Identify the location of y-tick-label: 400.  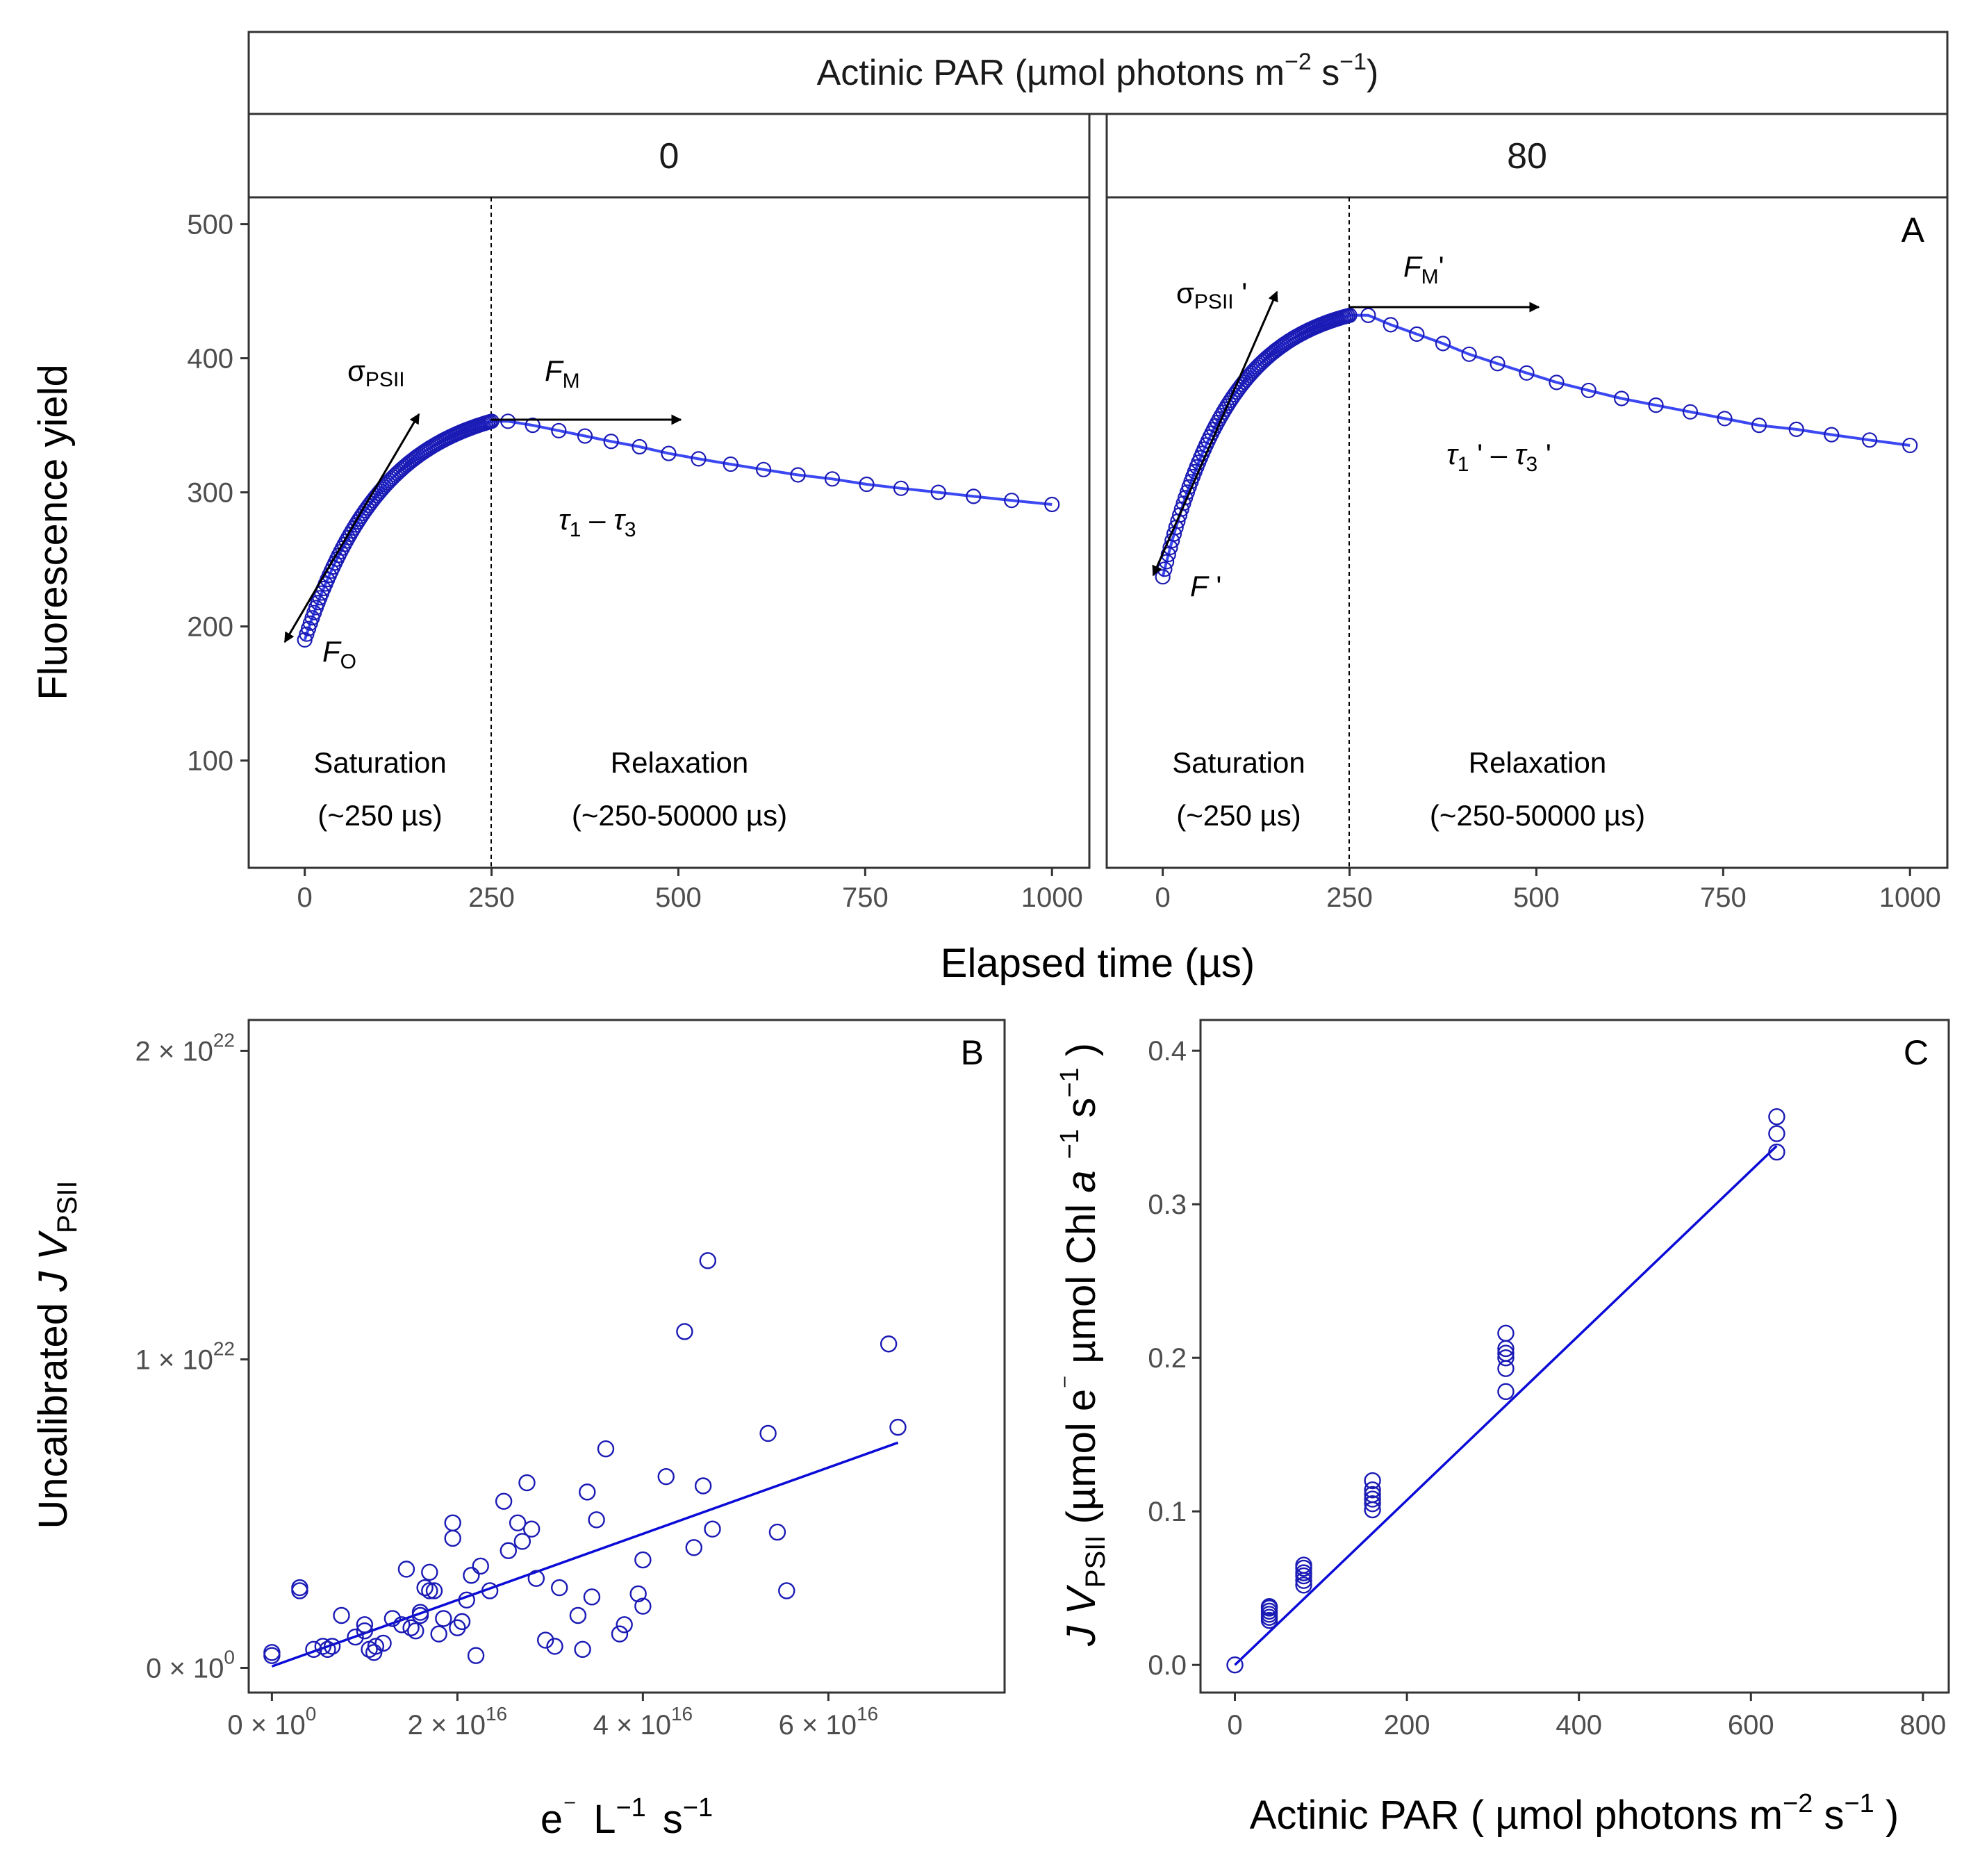
(210, 359).